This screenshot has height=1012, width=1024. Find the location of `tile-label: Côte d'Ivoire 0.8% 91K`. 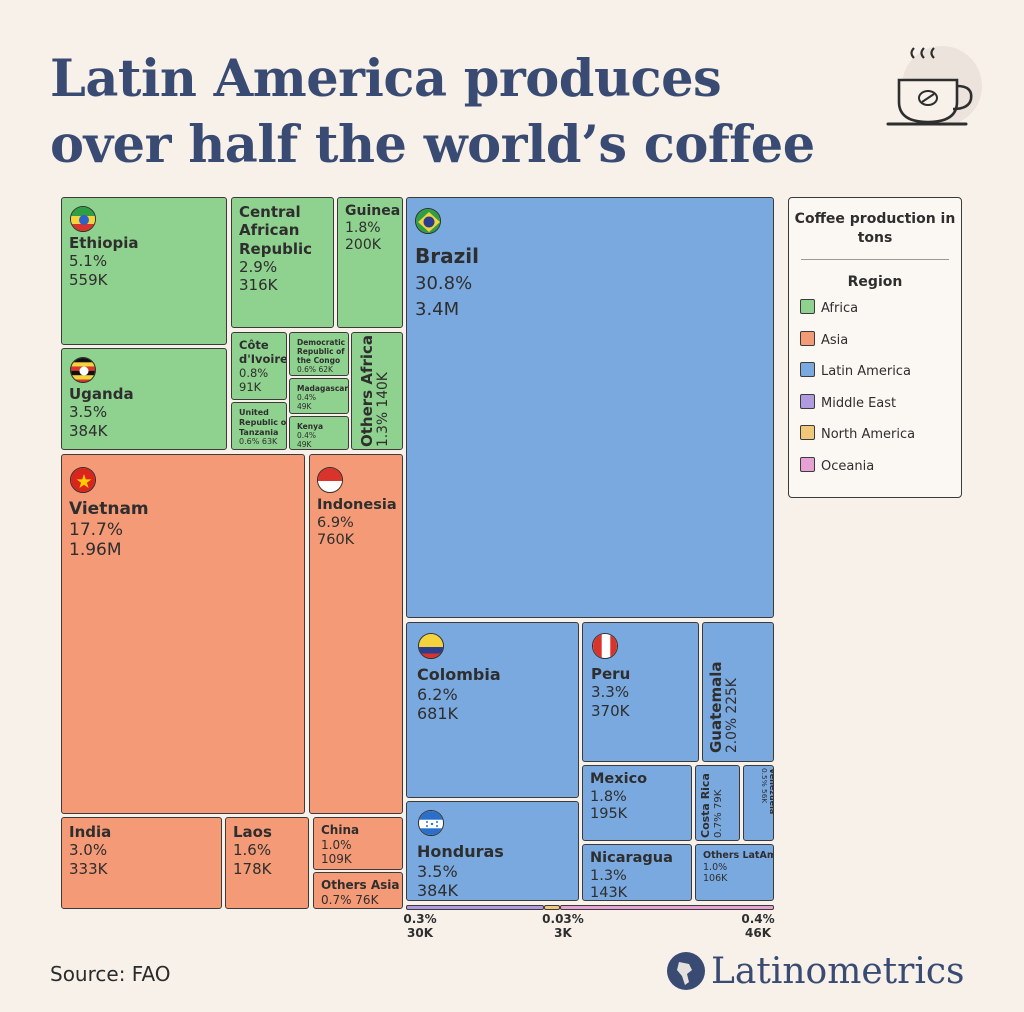

tile-label: Côte d'Ivoire 0.8% 91K is located at coordinates (263, 366).